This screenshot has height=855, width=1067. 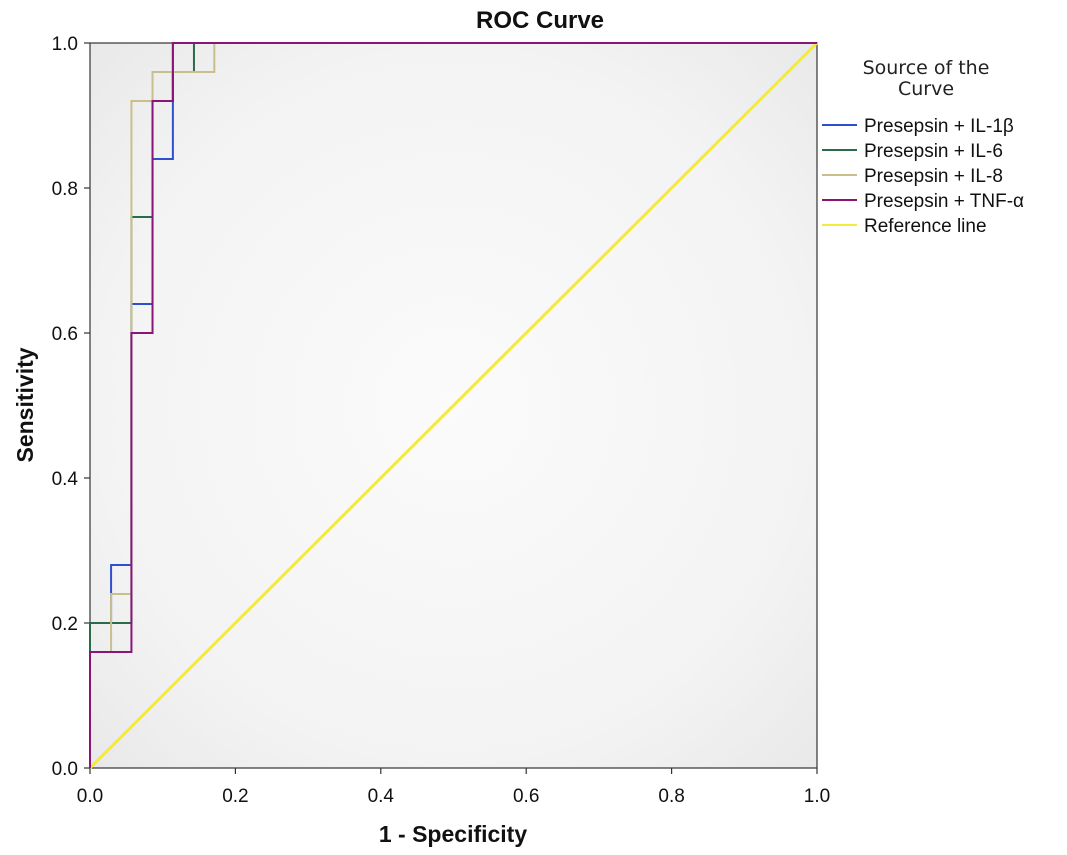 I want to click on x-axis-label: 1 - Specificity, so click(x=453, y=834).